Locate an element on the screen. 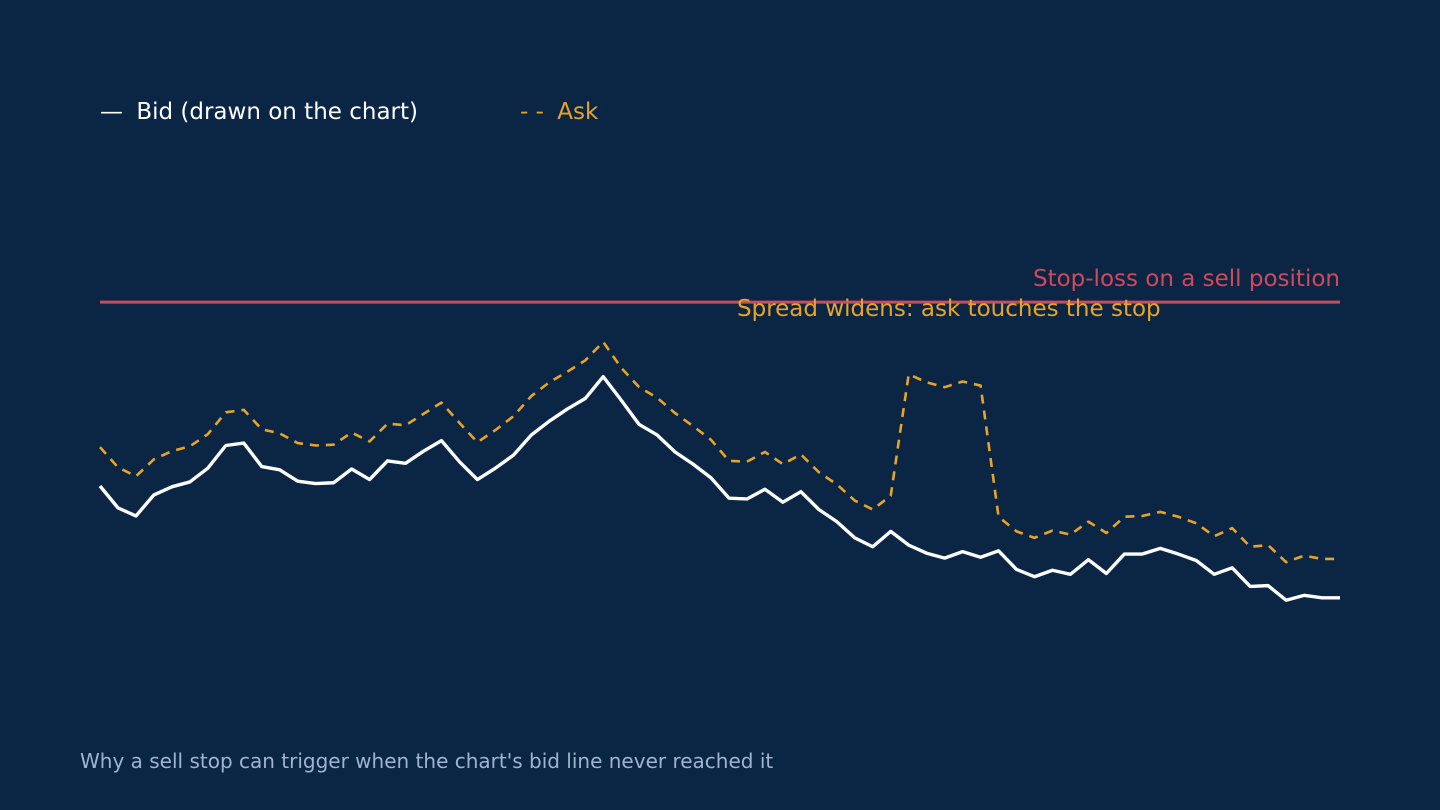 The height and width of the screenshot is (810, 1440). legend-ask-symbol: - - is located at coordinates (532, 112).